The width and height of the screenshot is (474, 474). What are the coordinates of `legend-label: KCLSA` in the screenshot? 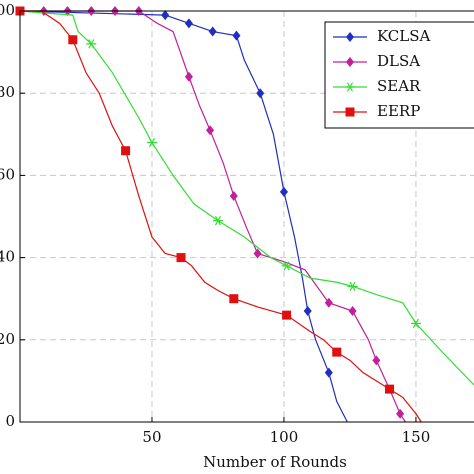 It's located at (404, 36).